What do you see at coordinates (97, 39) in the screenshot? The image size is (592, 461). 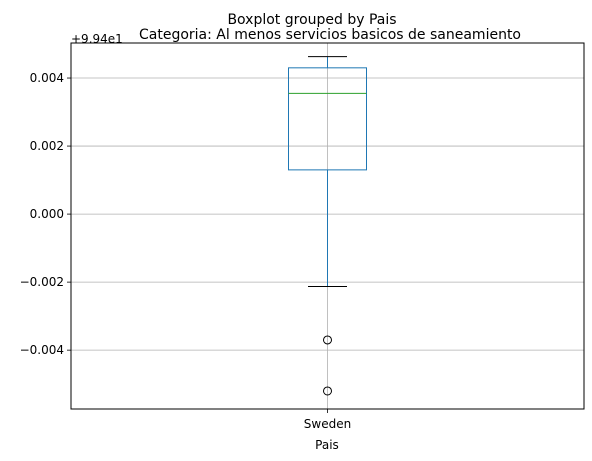 I see `y-offset-label: +9.94e1` at bounding box center [97, 39].